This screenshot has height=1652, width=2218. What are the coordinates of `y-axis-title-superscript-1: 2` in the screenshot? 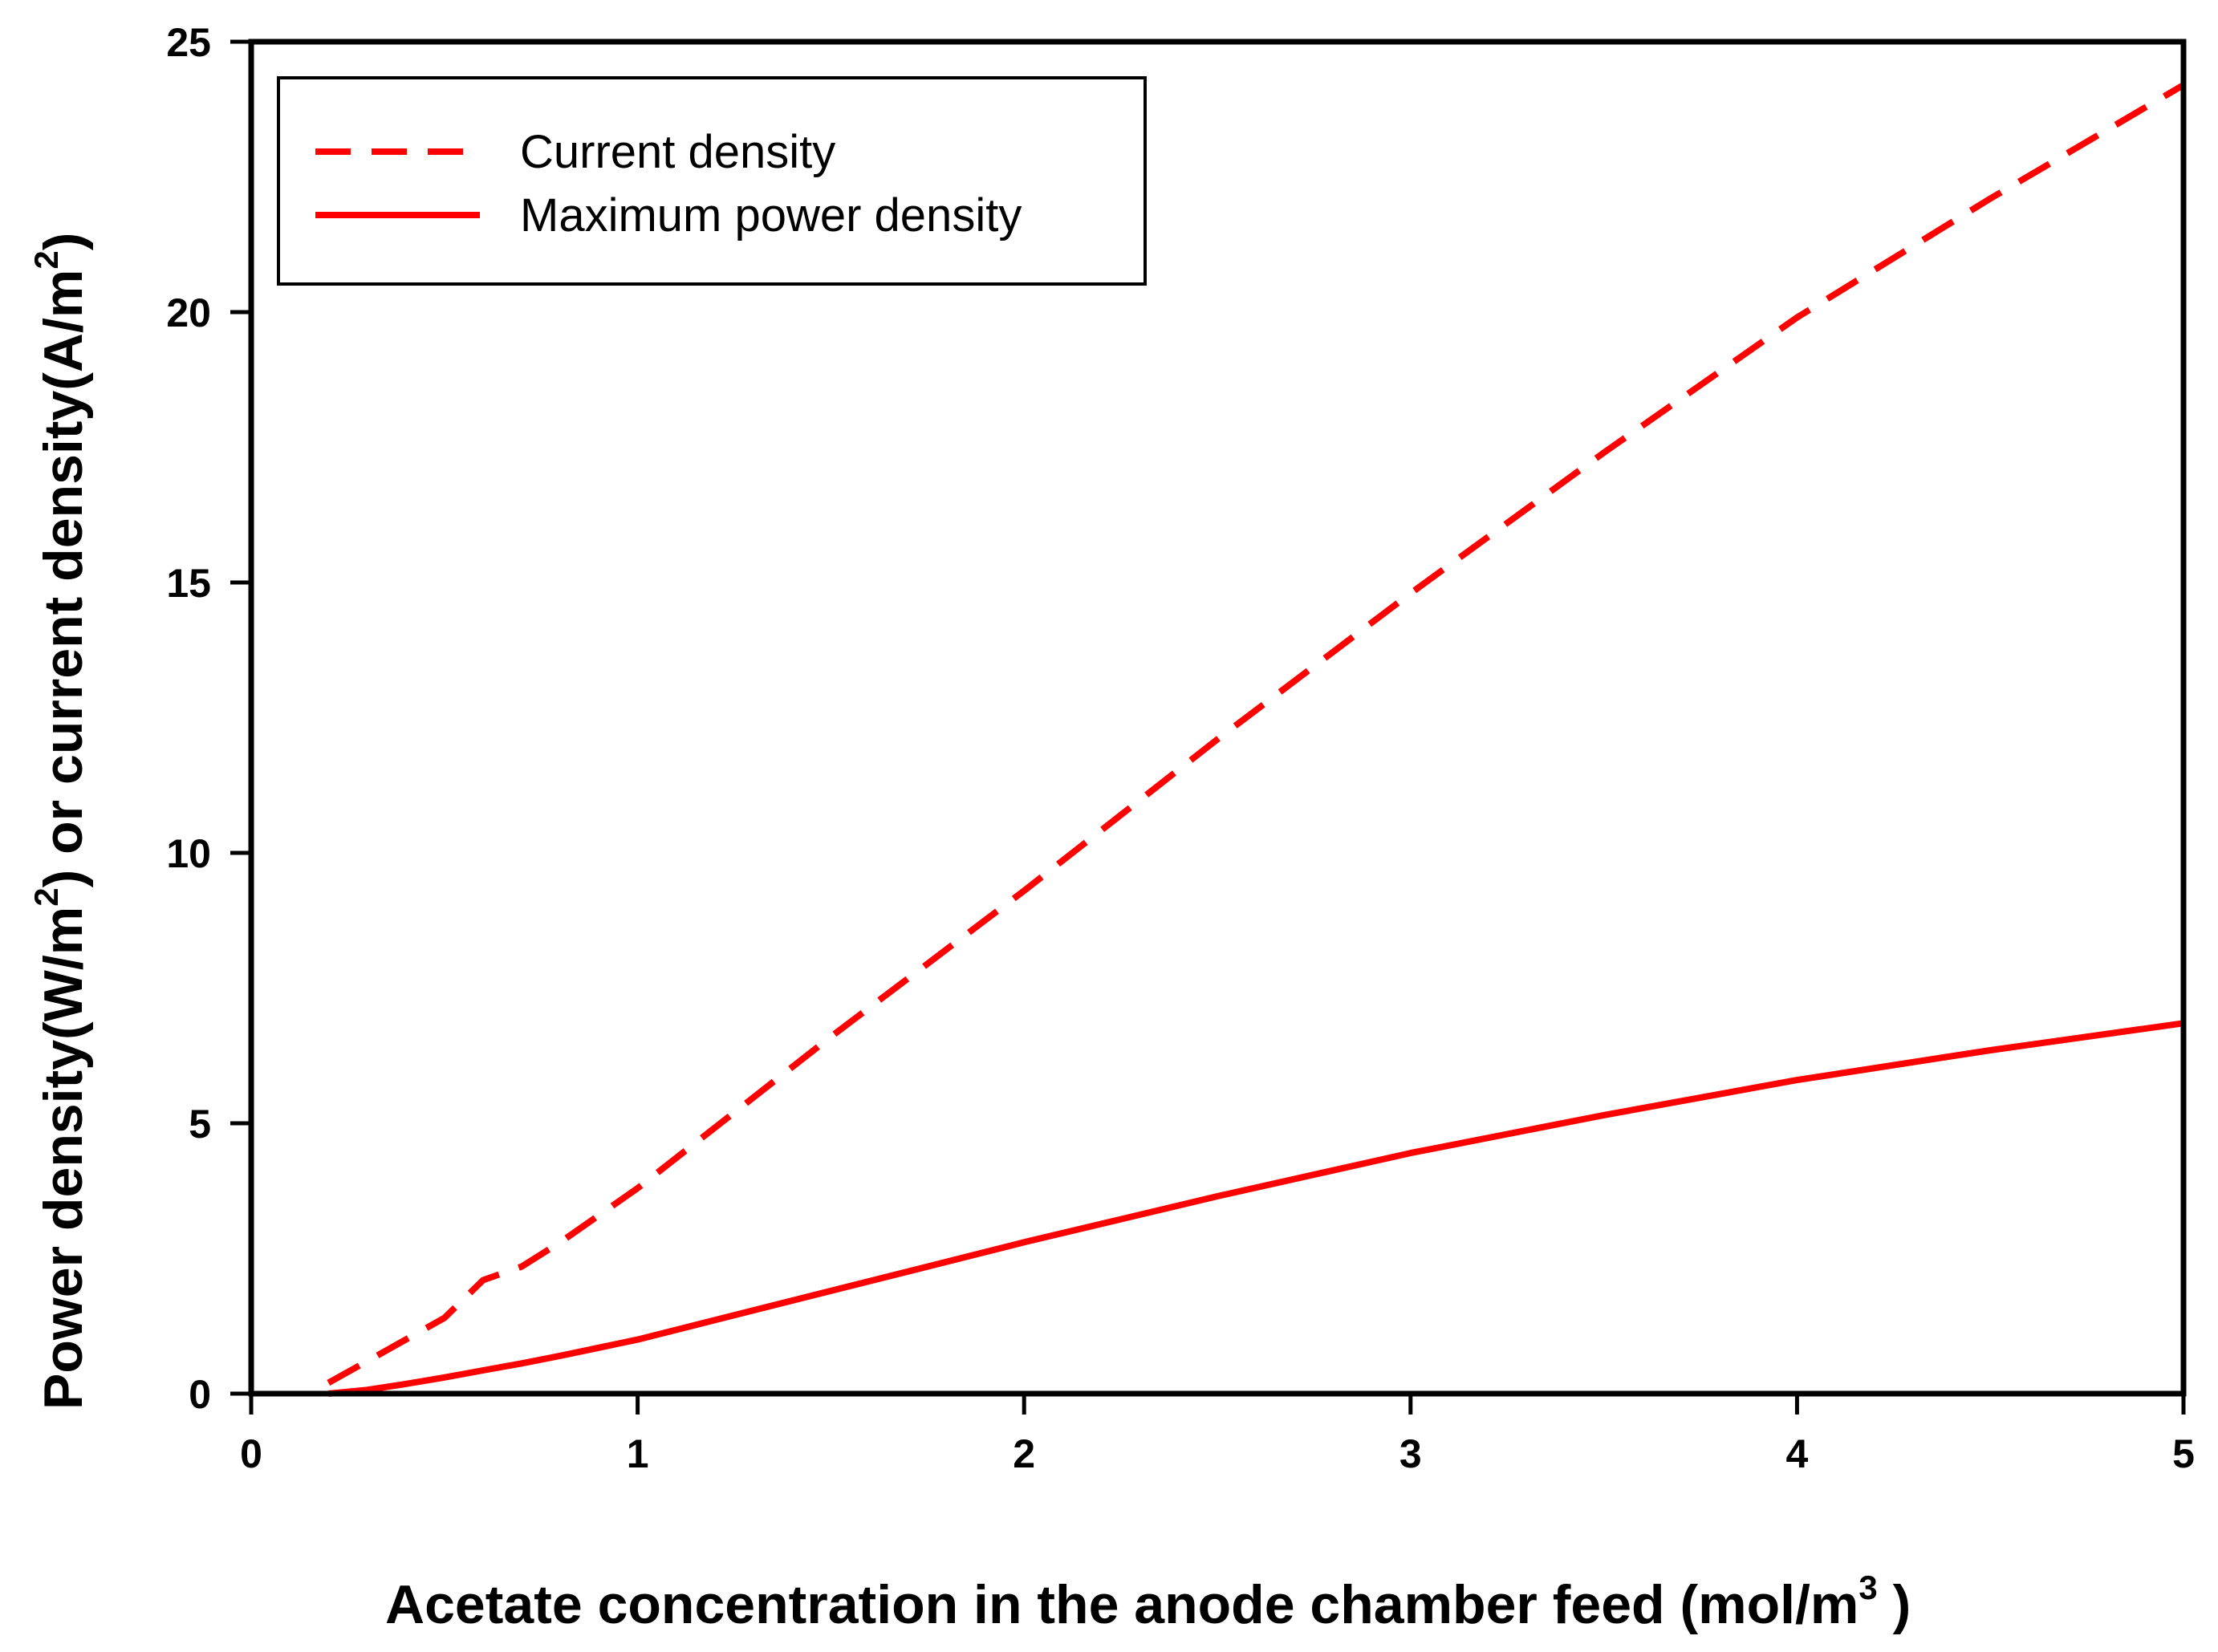 It's located at (46, 896).